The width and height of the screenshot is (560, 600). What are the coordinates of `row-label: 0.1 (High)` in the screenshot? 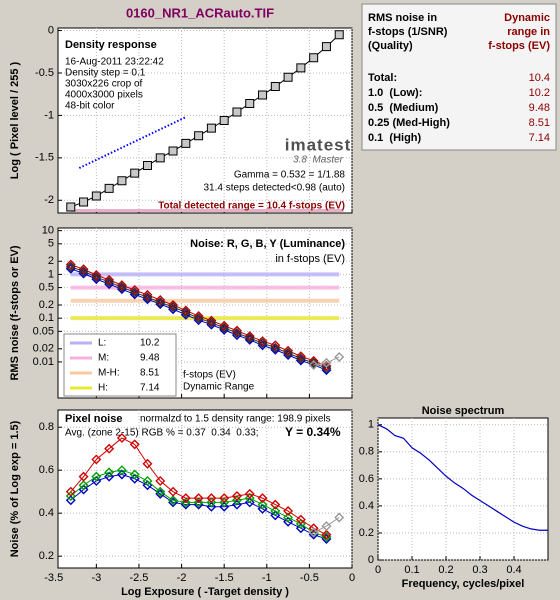 It's located at (395, 138).